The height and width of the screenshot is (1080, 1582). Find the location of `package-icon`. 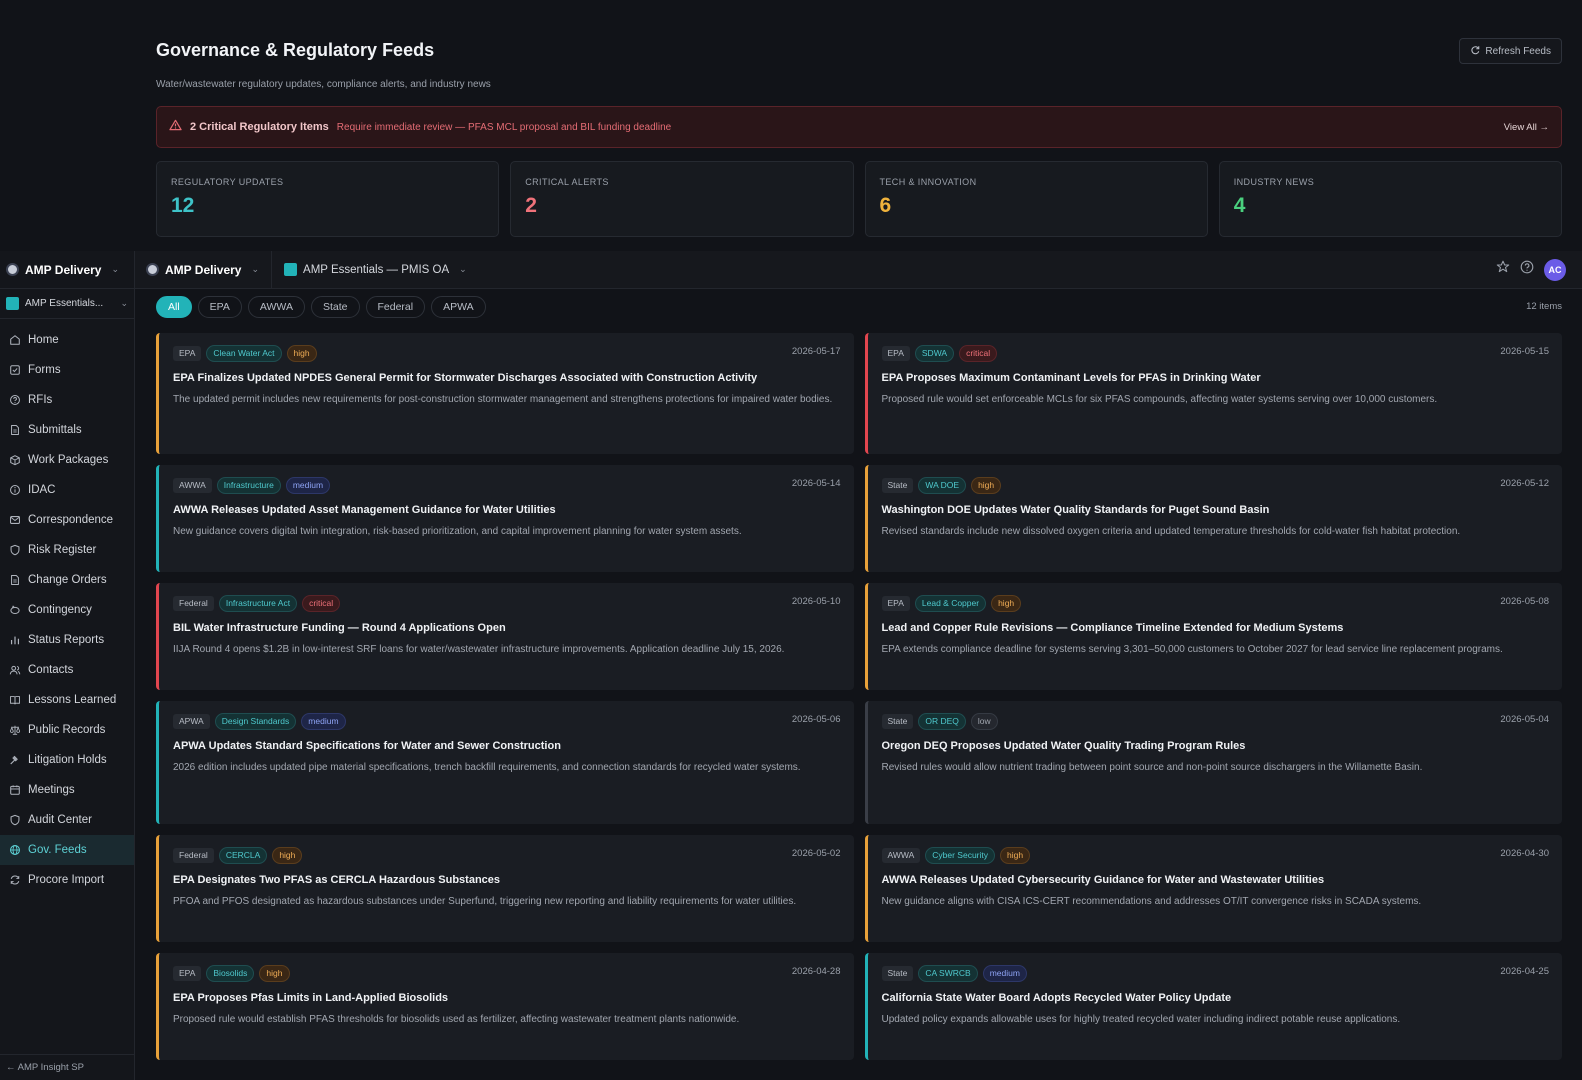

package-icon is located at coordinates (15, 460).